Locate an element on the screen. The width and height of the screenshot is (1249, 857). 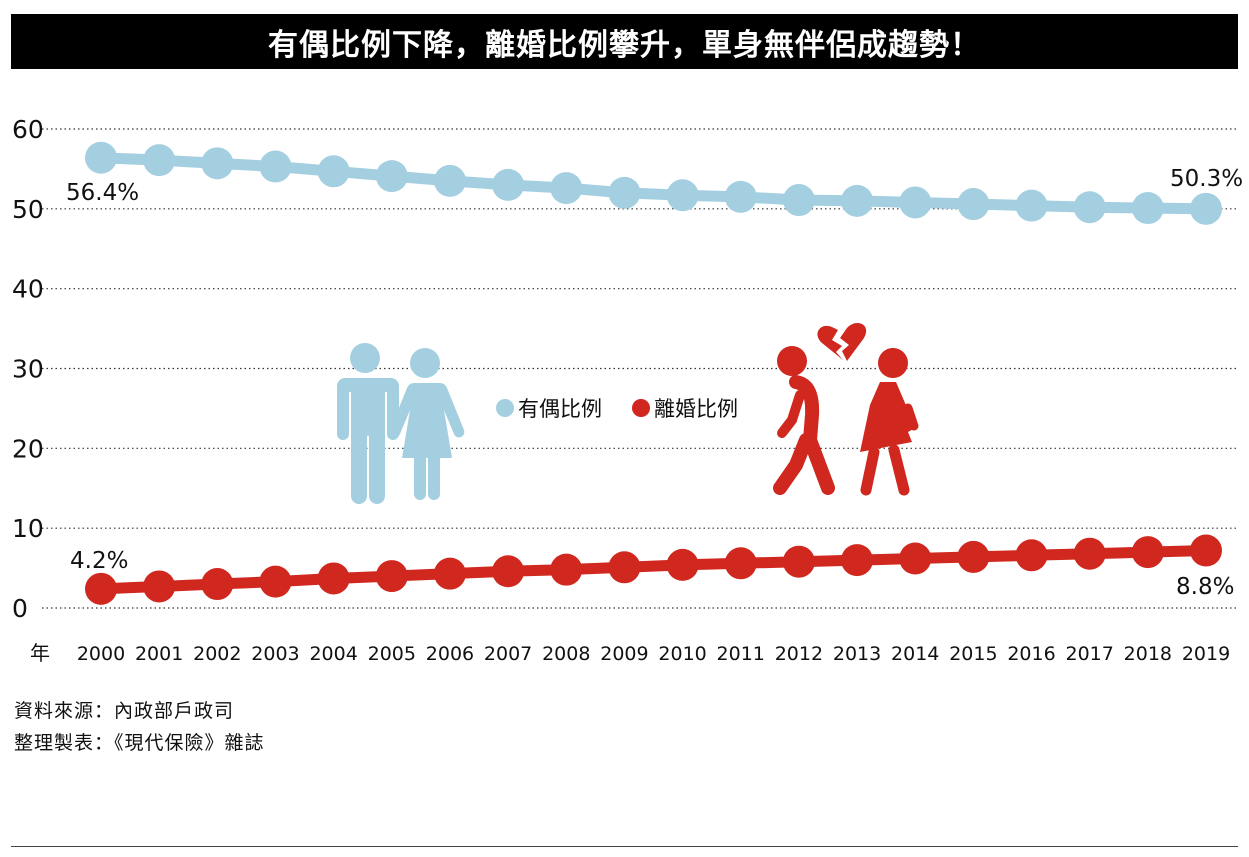
x-tick-label: 2011 is located at coordinates (741, 654).